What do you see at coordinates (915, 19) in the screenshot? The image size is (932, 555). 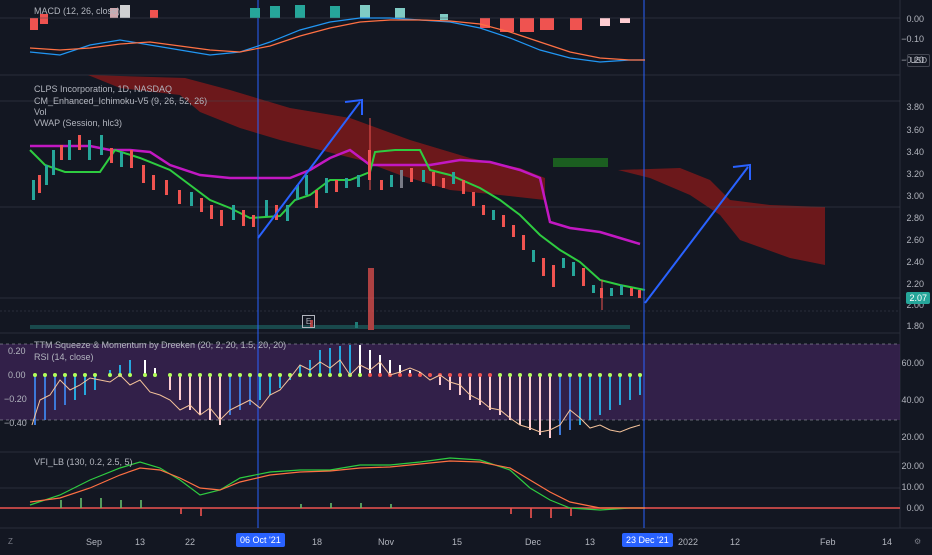 I see `macd-axis-label: 0.00` at bounding box center [915, 19].